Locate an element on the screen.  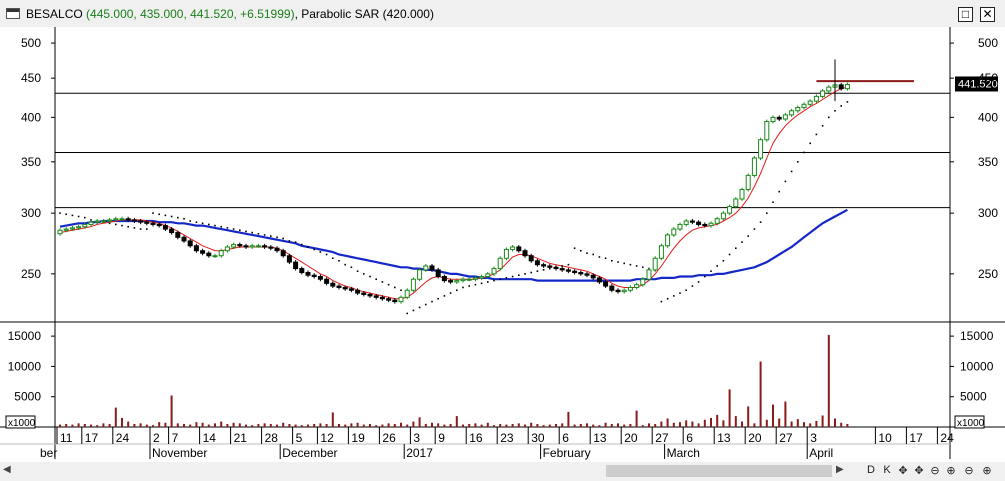
scroll-track is located at coordinates (309, 471).